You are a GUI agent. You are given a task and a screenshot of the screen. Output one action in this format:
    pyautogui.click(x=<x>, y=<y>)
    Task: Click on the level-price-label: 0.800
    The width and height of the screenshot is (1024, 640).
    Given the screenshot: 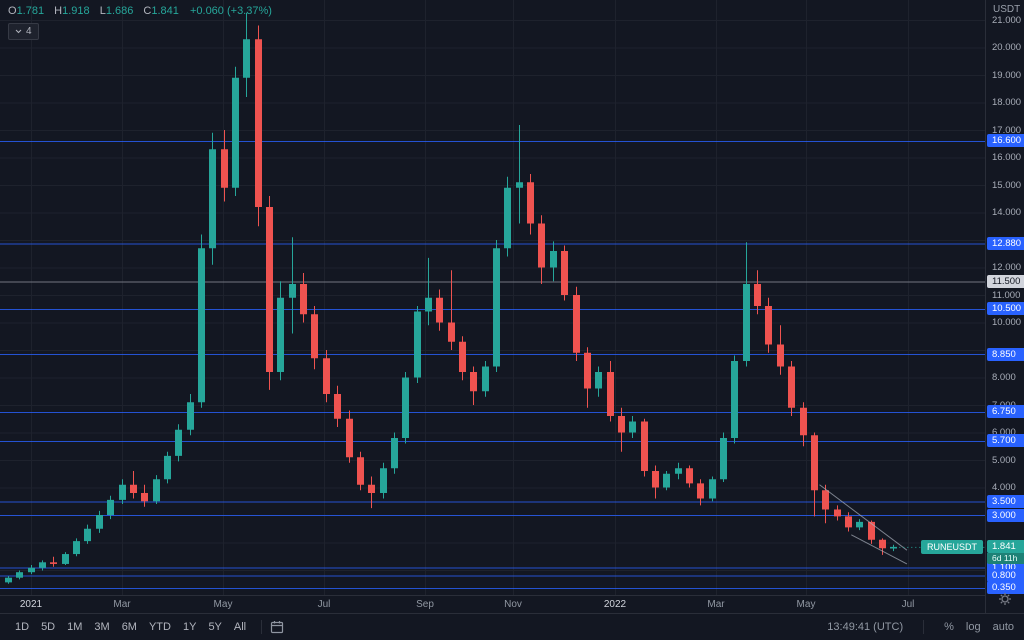 What is the action you would take?
    pyautogui.click(x=1005, y=575)
    